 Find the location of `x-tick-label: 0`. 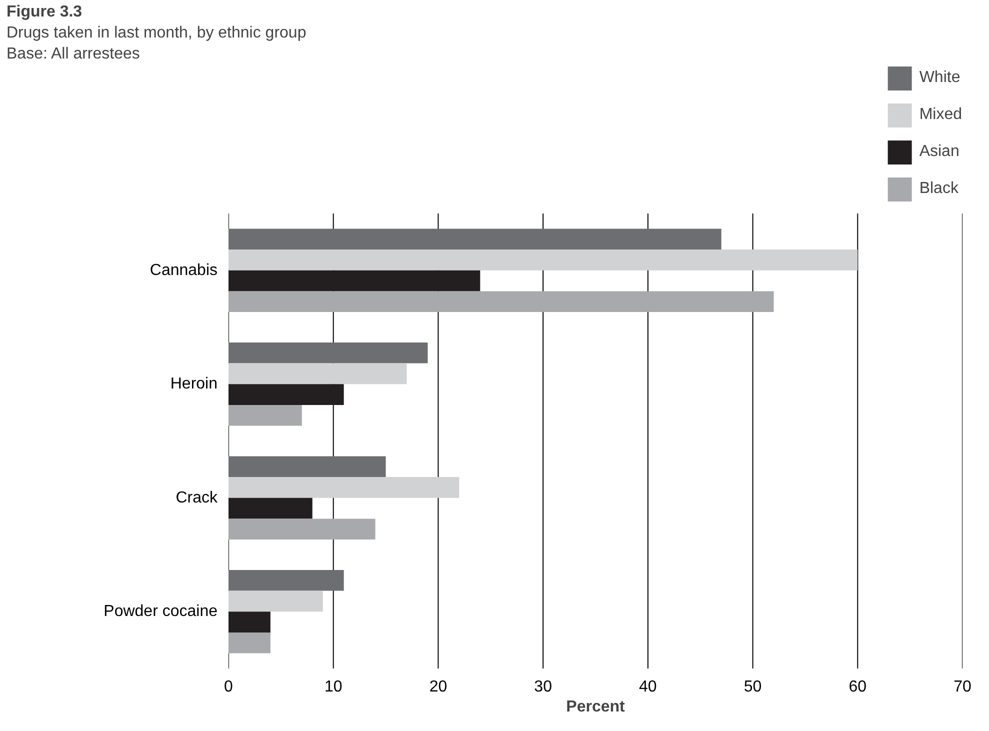

x-tick-label: 0 is located at coordinates (229, 687).